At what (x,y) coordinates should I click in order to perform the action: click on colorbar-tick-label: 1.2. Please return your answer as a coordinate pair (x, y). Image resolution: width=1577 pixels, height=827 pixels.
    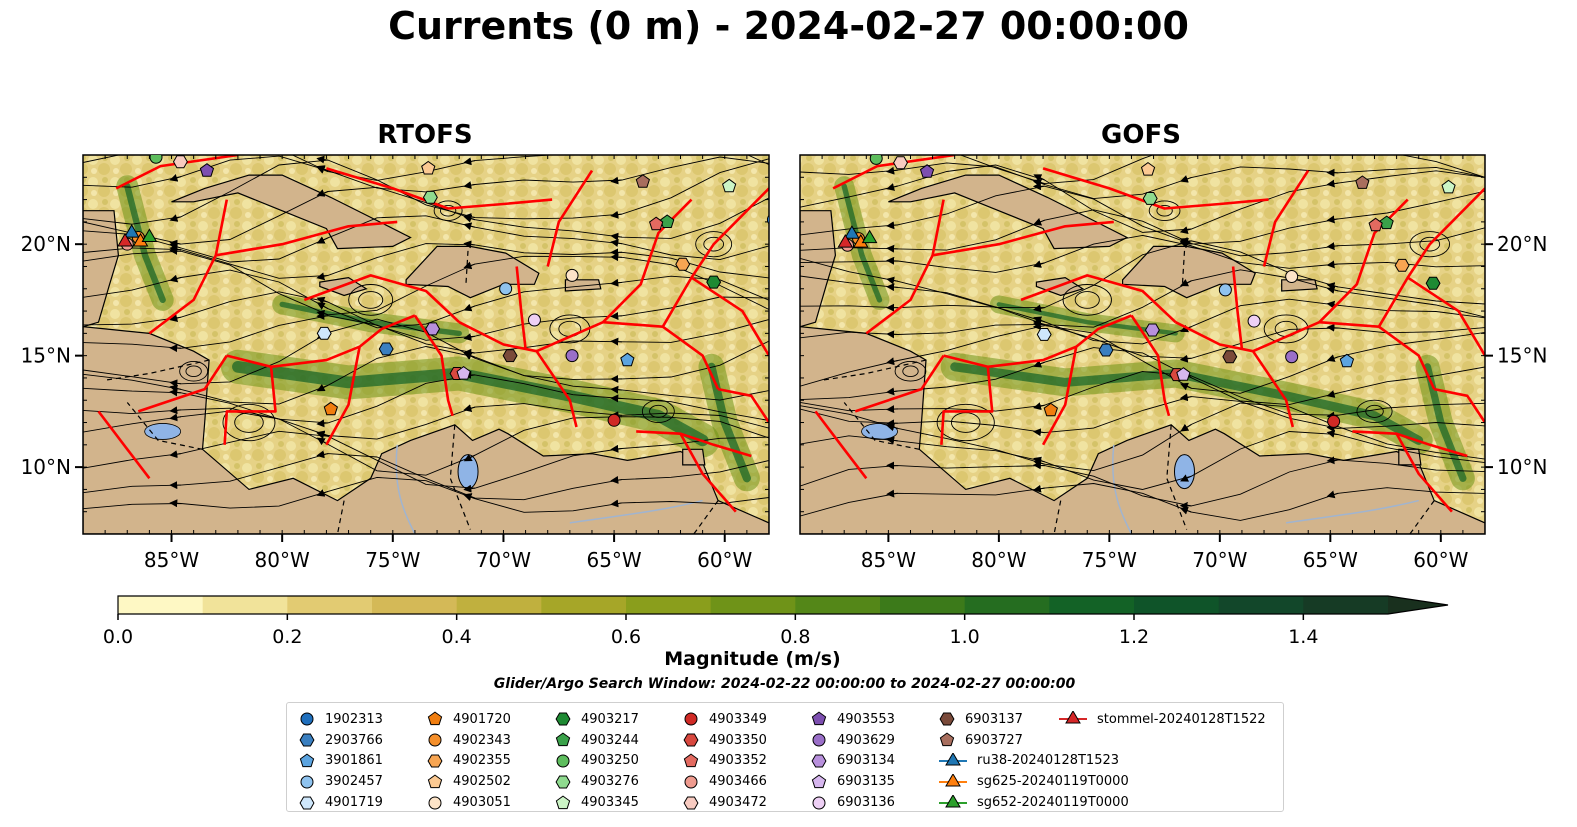
    Looking at the image, I should click on (1134, 637).